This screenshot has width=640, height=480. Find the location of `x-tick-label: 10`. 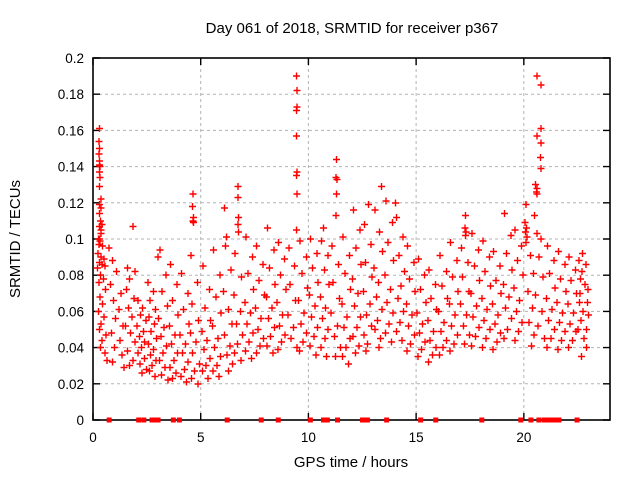

x-tick-label: 10 is located at coordinates (308, 437).